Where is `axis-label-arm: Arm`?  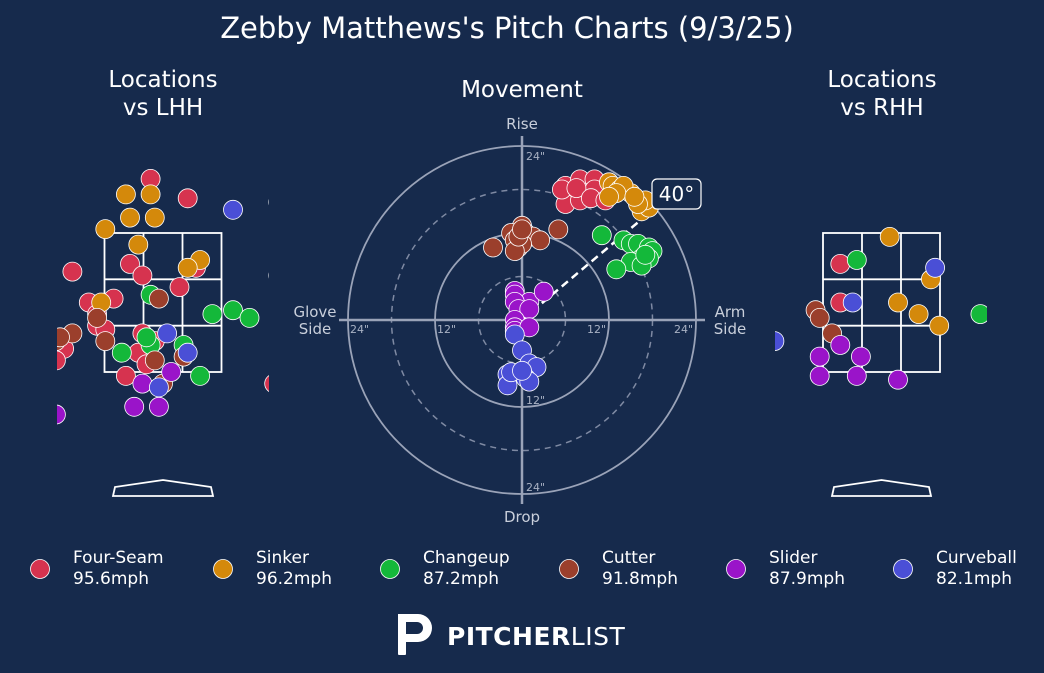
axis-label-arm: Arm is located at coordinates (730, 312).